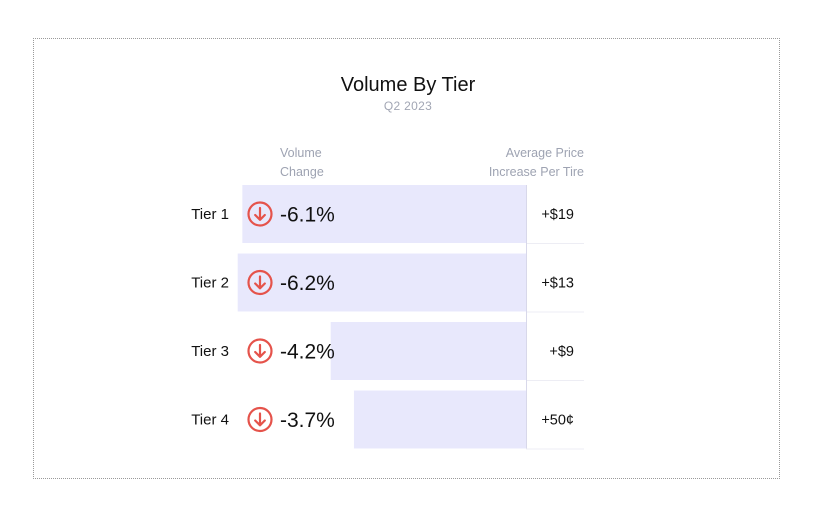 The image size is (816, 510). Describe the element at coordinates (557, 284) in the screenshot. I see `price-increase-label: +$13` at that location.